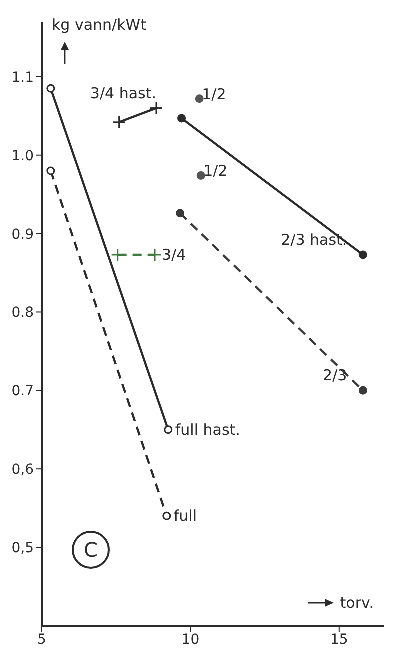 The height and width of the screenshot is (664, 402). What do you see at coordinates (214, 94) in the screenshot?
I see `text: 1/2` at bounding box center [214, 94].